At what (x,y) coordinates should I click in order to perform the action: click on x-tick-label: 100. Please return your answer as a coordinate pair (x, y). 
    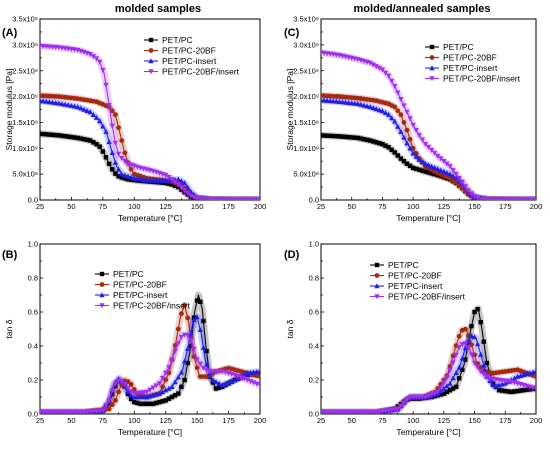
    Looking at the image, I should click on (134, 206).